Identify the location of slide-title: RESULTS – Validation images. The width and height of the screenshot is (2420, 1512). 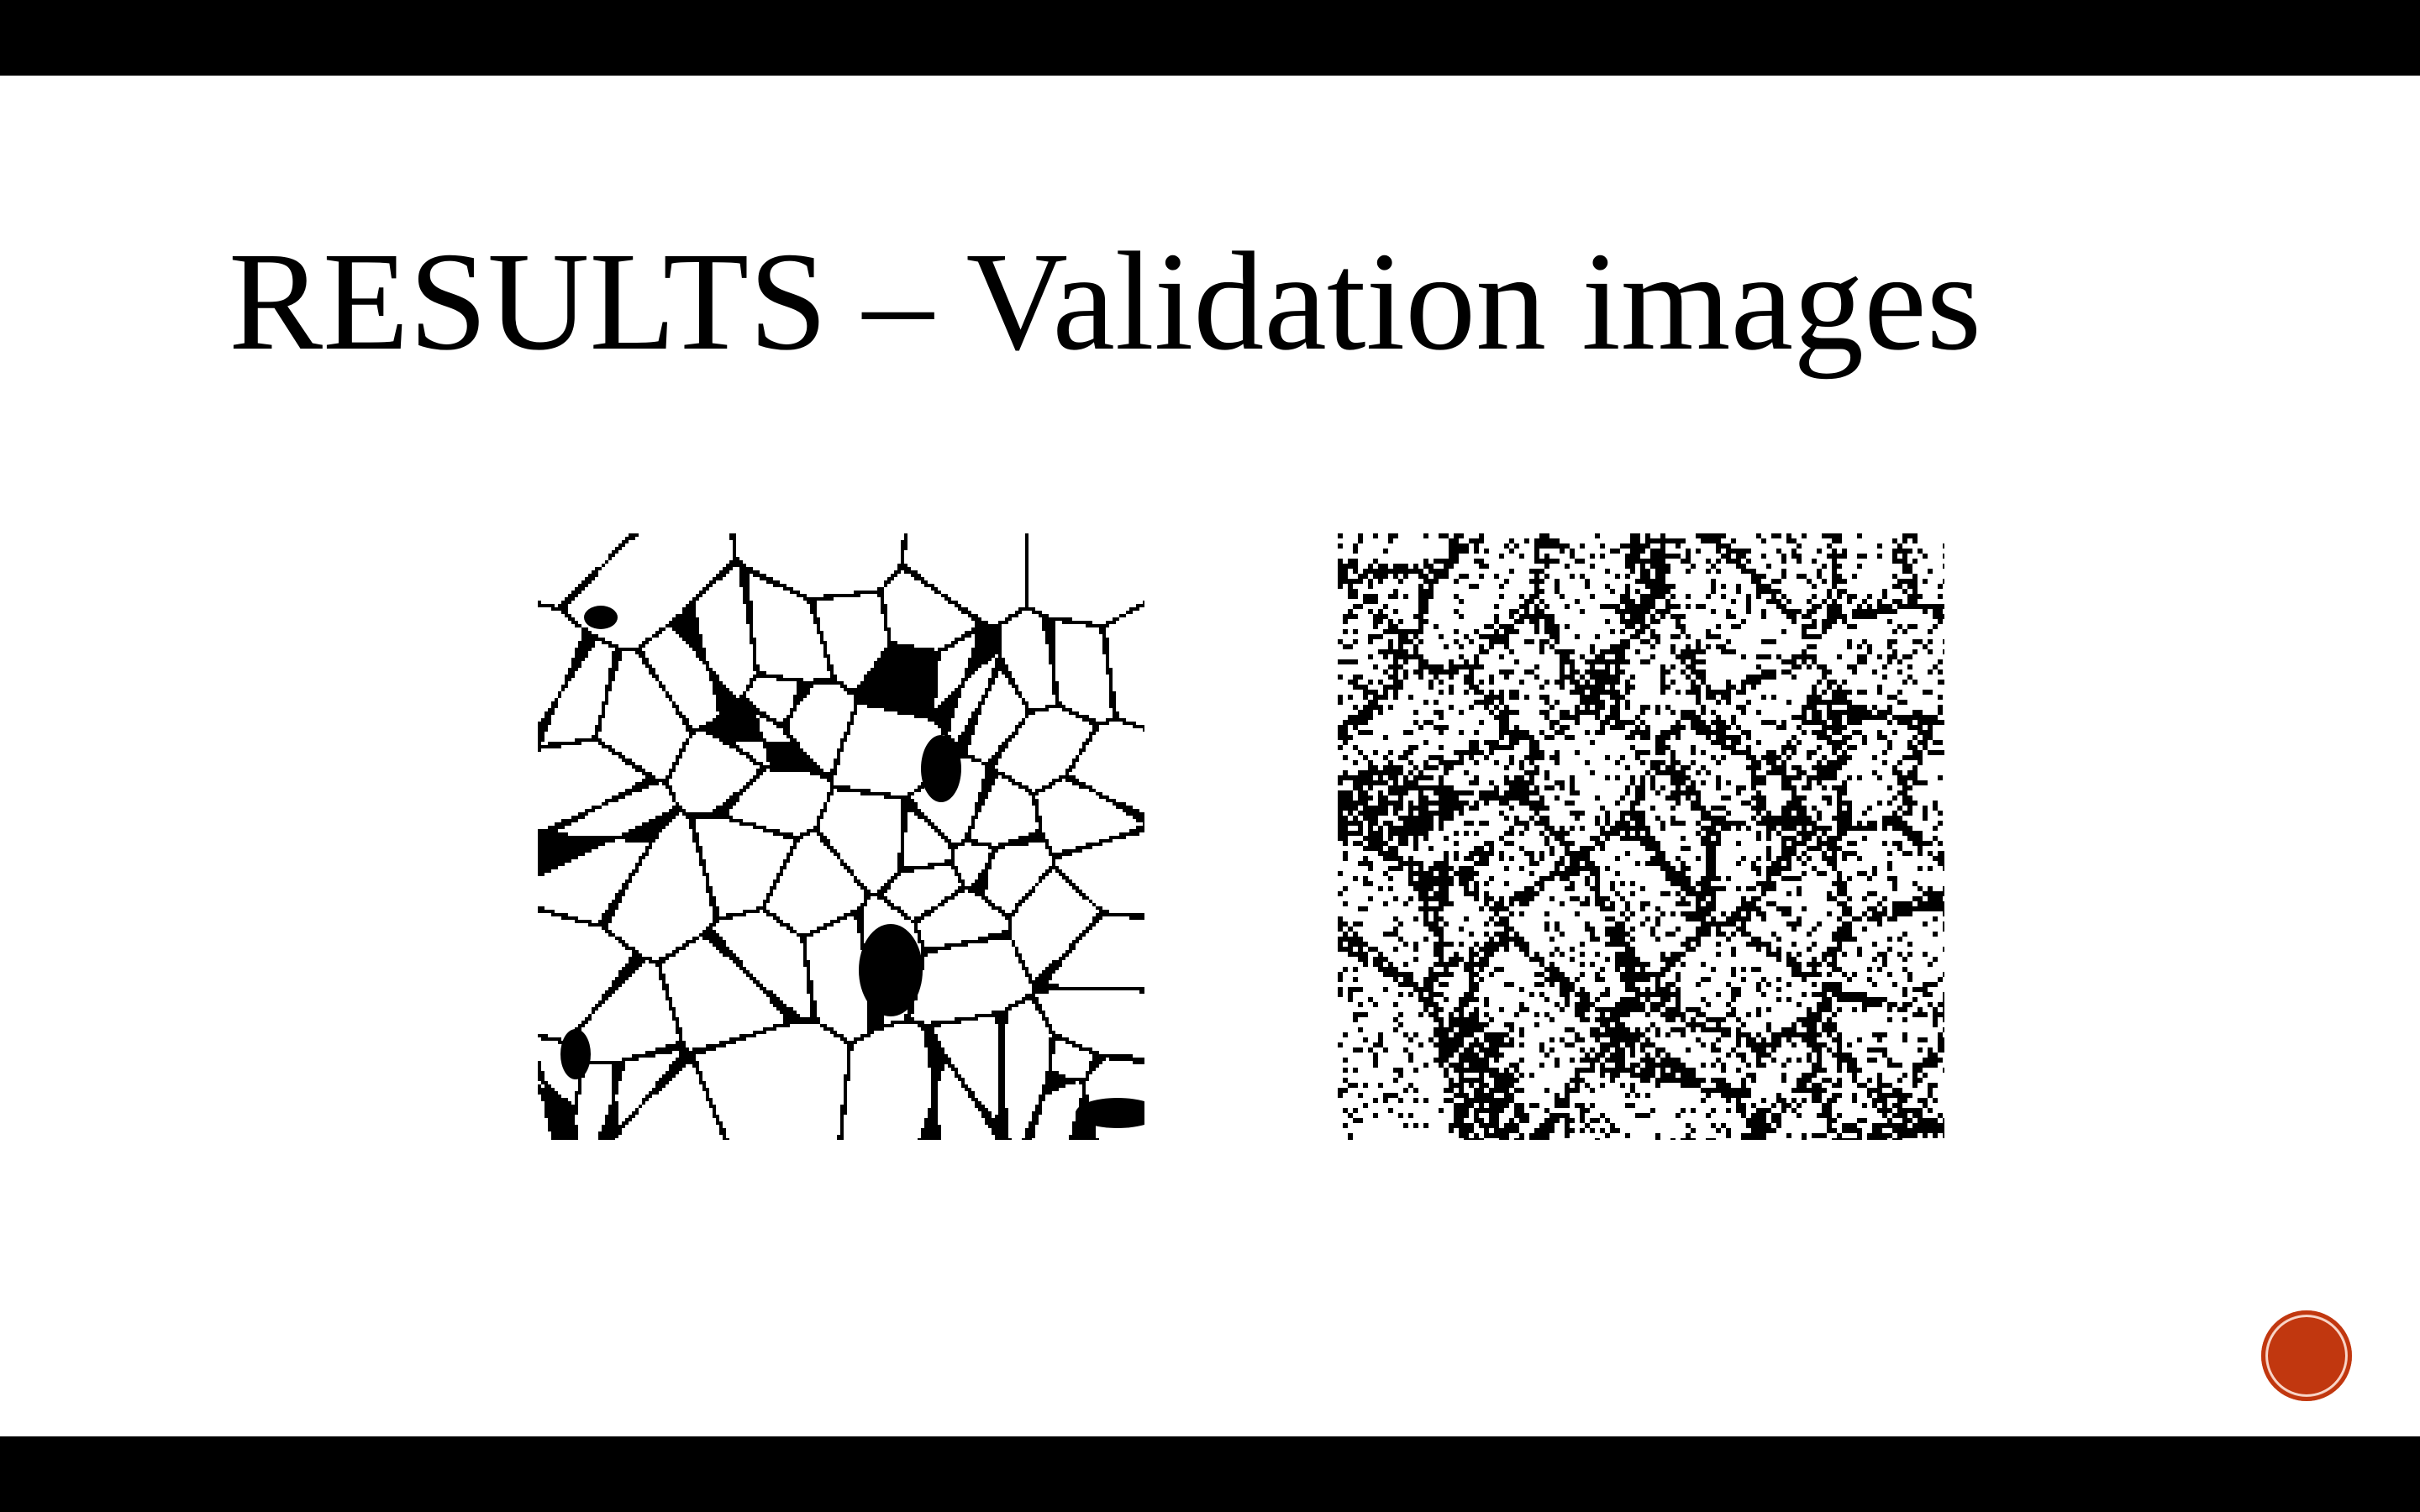
(1105, 301).